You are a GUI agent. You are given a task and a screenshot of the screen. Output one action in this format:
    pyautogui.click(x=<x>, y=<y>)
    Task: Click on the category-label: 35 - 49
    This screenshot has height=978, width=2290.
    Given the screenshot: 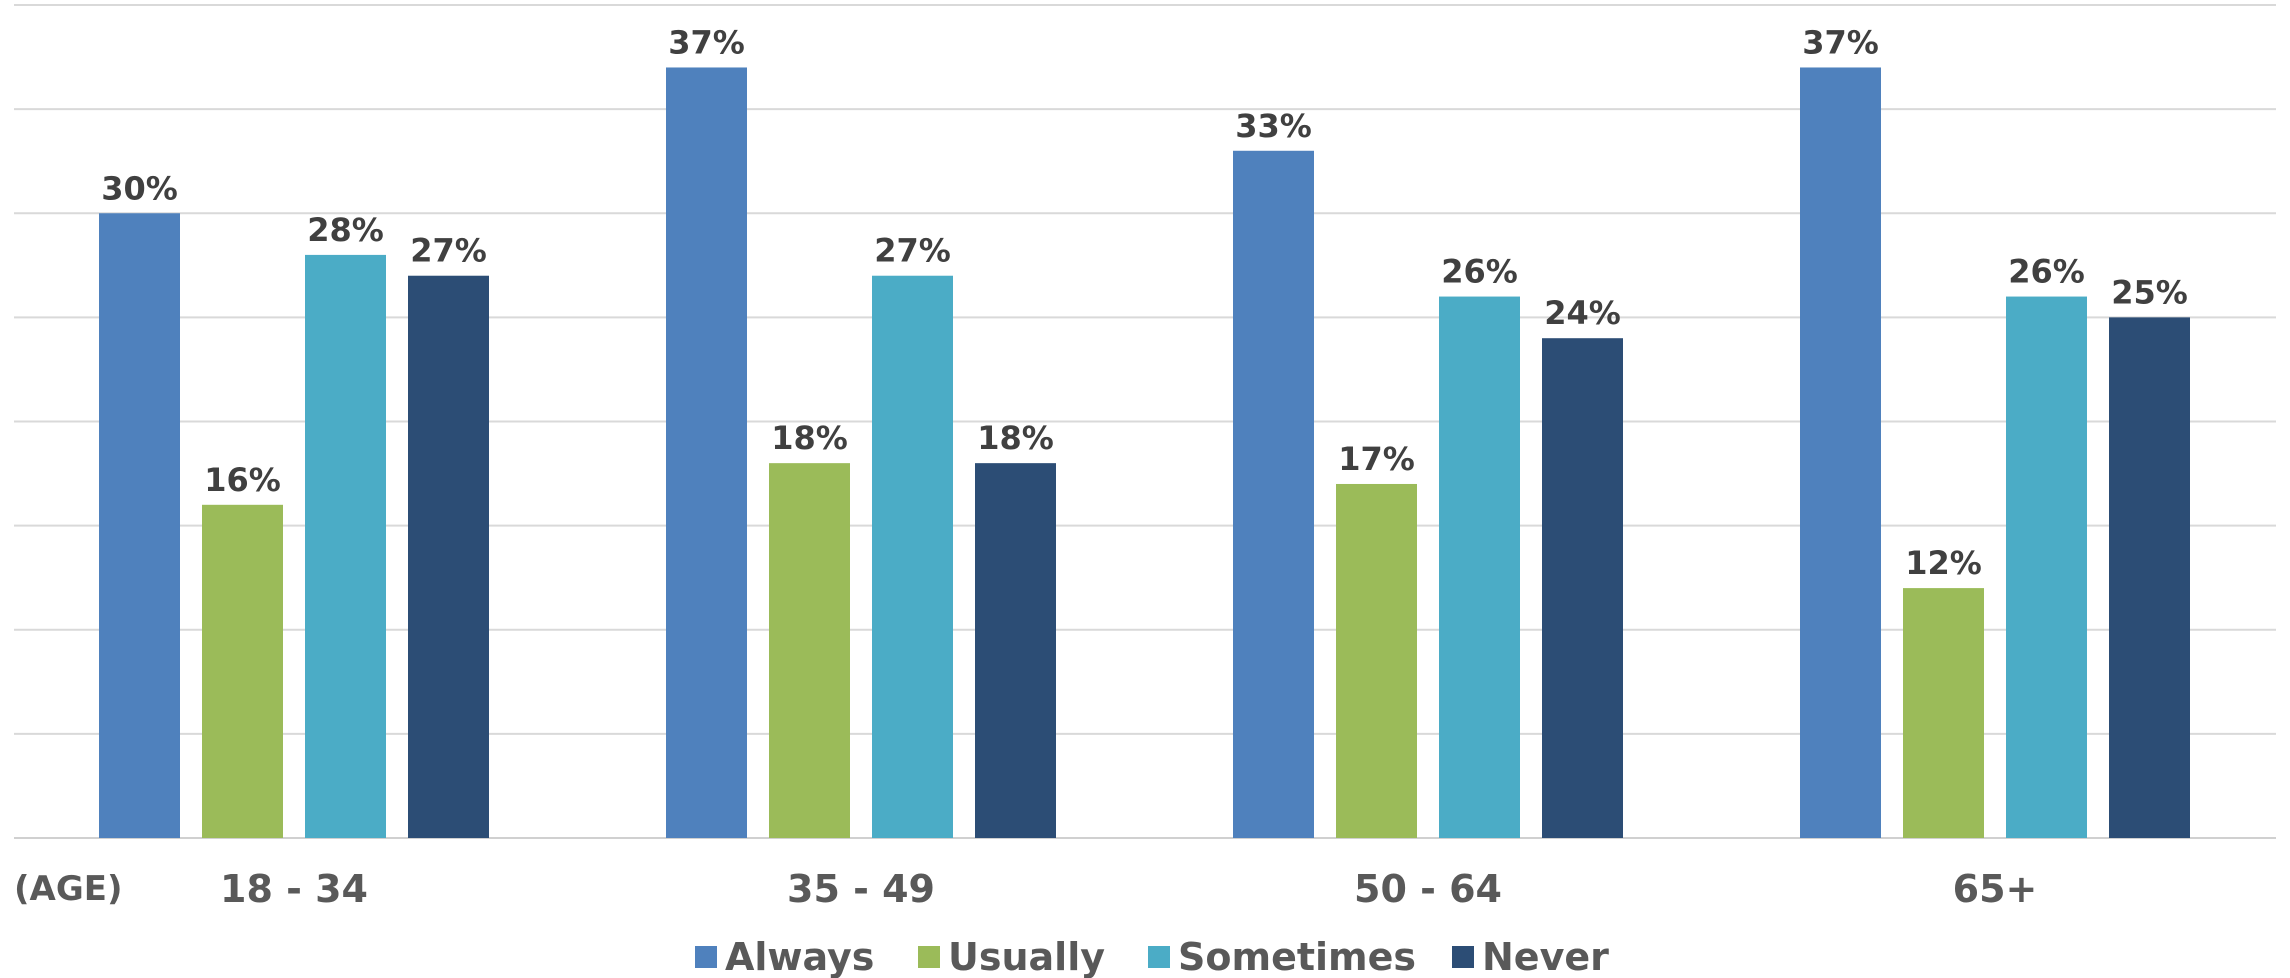 What is the action you would take?
    pyautogui.click(x=861, y=889)
    